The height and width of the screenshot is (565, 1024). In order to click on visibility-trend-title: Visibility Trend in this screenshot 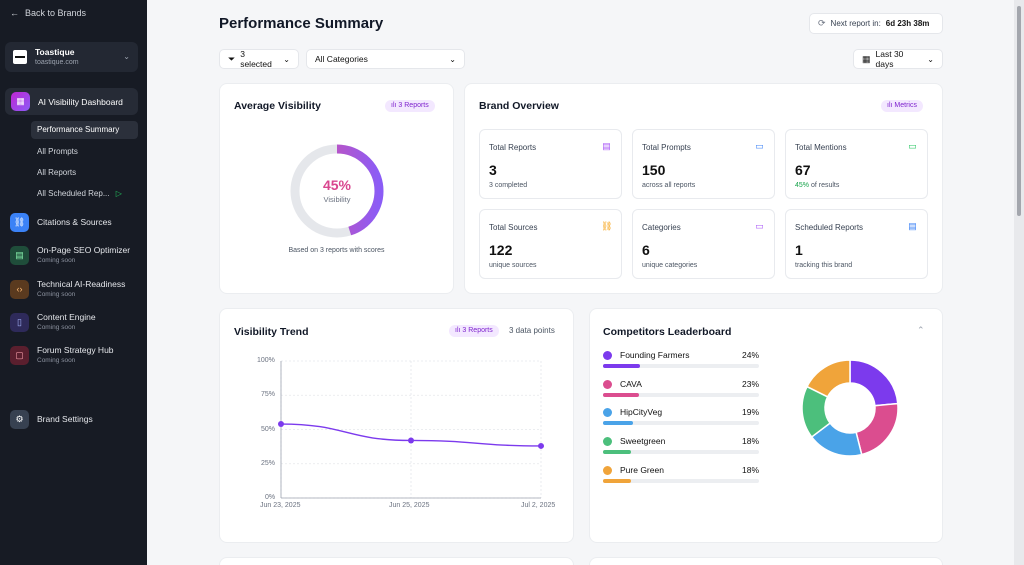, I will do `click(271, 332)`.